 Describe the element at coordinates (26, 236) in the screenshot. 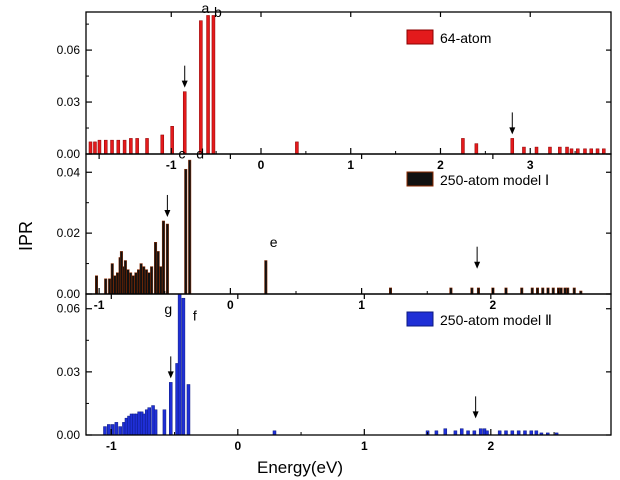

I see `y-axis-label: IPR` at that location.